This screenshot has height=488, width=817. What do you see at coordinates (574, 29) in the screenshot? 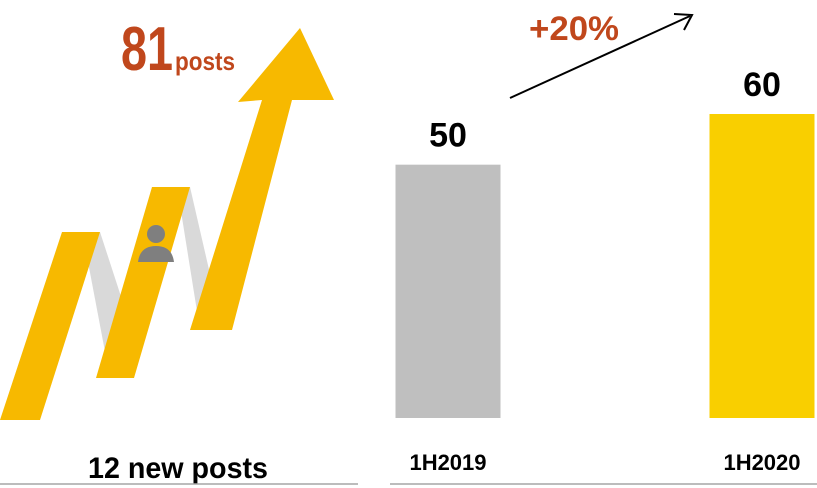
I see `growth-annotation: +20%` at bounding box center [574, 29].